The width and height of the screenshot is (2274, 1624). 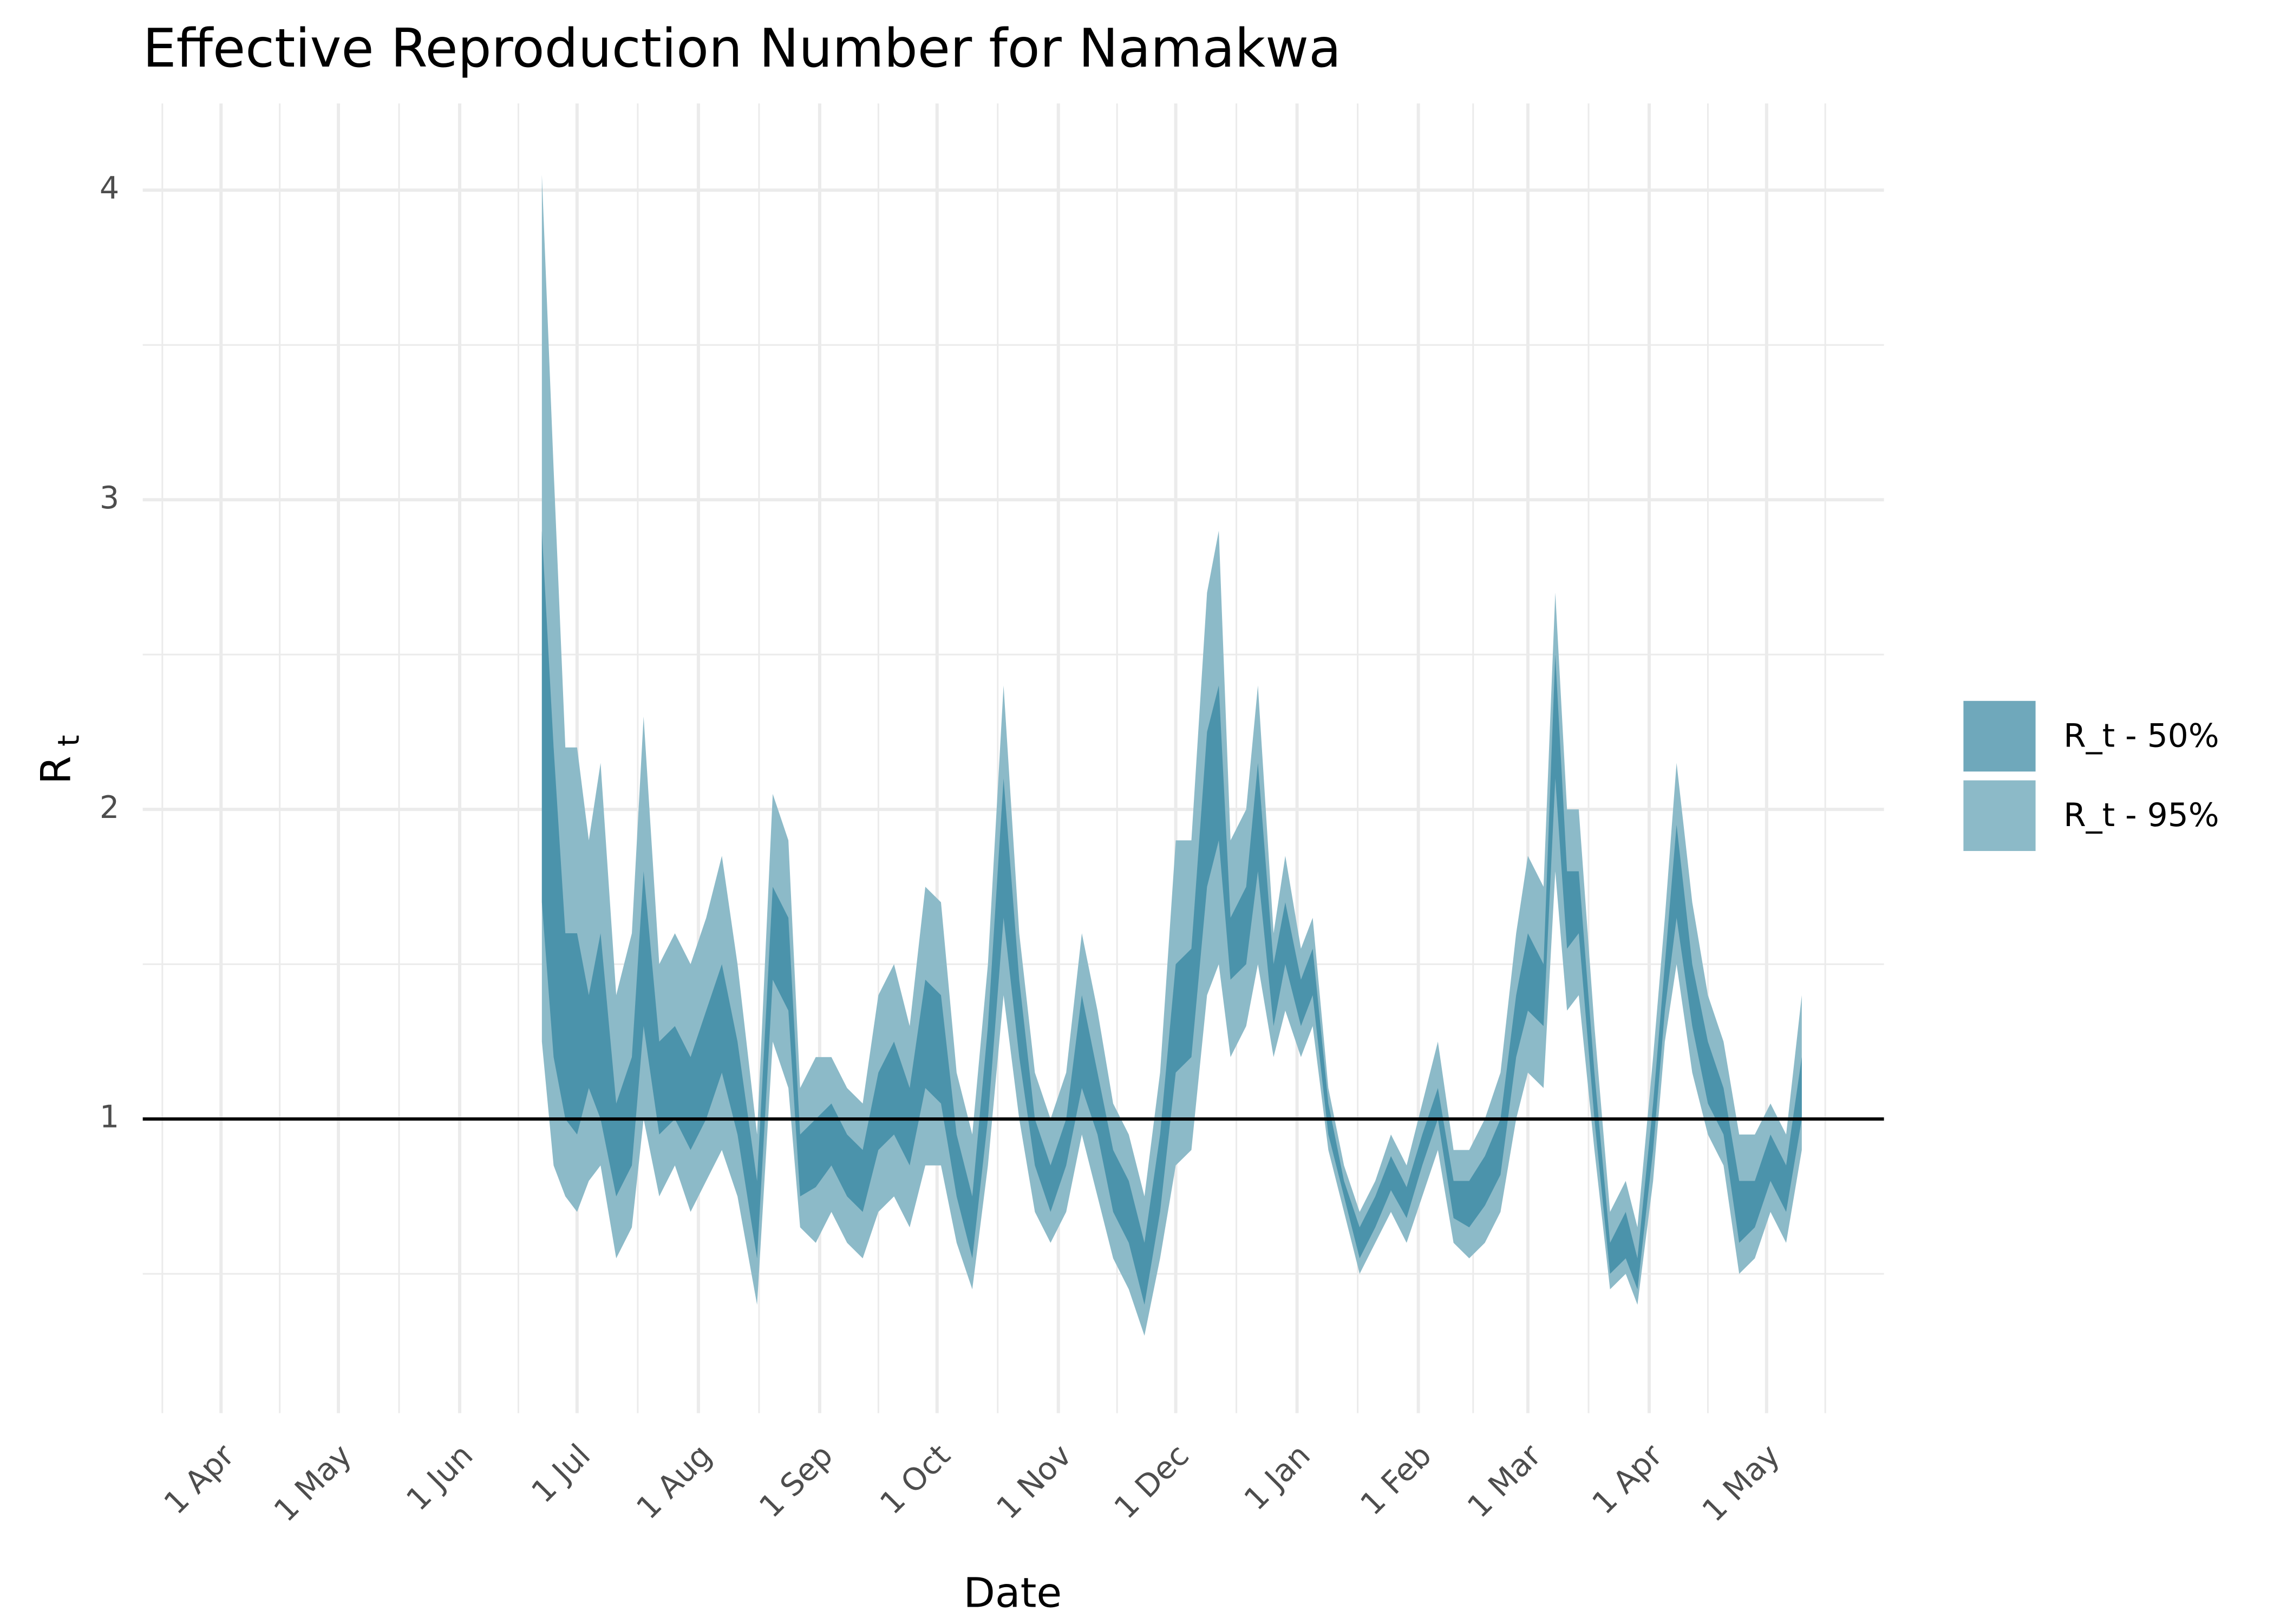 What do you see at coordinates (1397, 1479) in the screenshot?
I see `x-tick-label: 1 Feb` at bounding box center [1397, 1479].